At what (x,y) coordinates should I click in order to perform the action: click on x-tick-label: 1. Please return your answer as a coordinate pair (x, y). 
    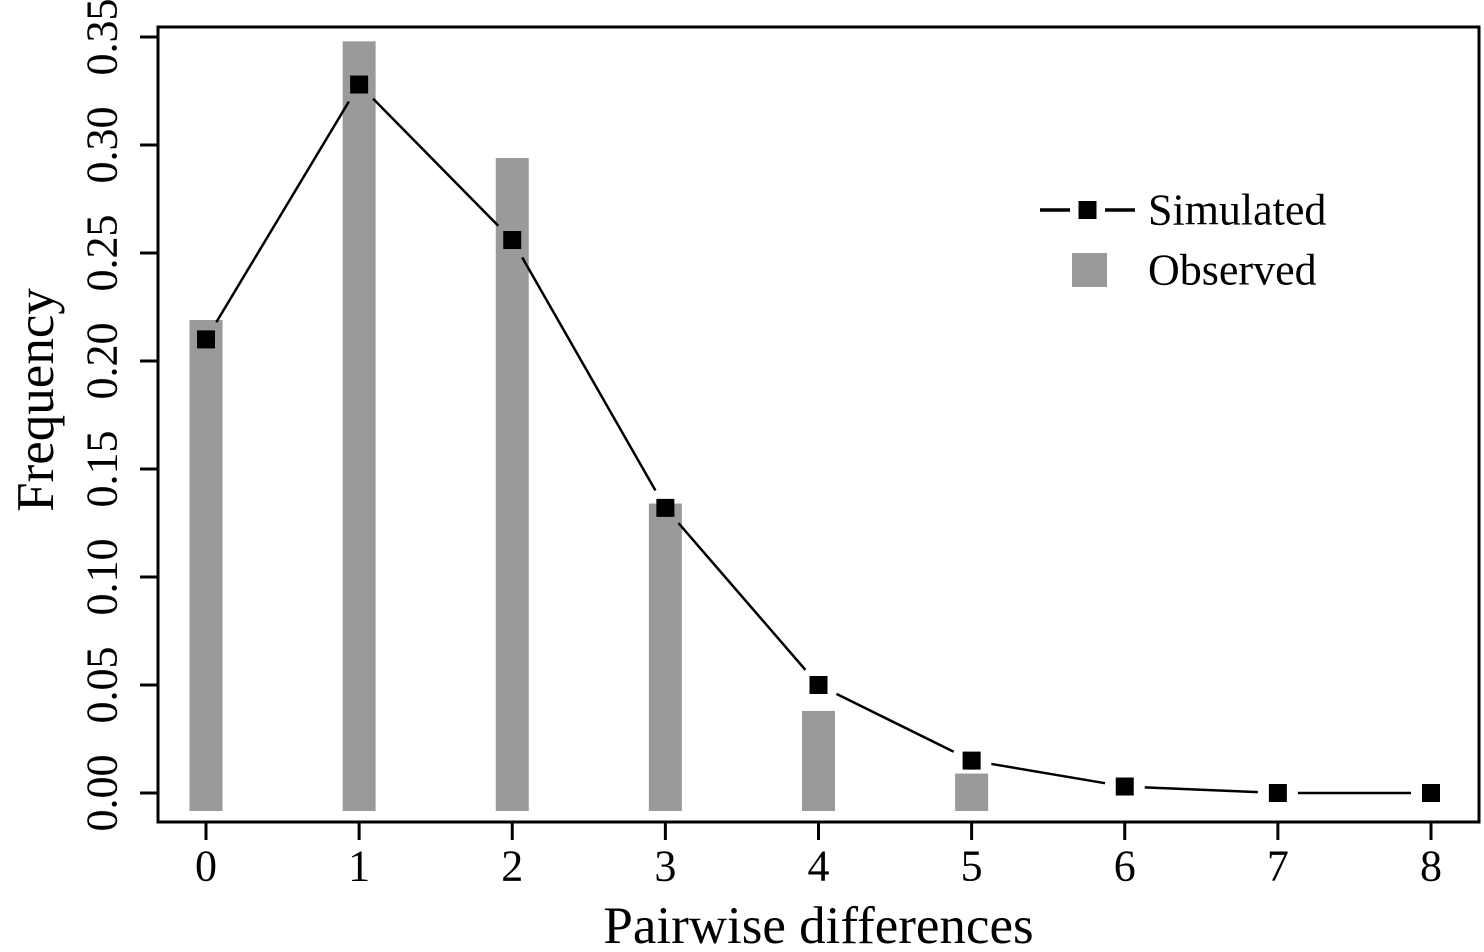
    Looking at the image, I should click on (359, 866).